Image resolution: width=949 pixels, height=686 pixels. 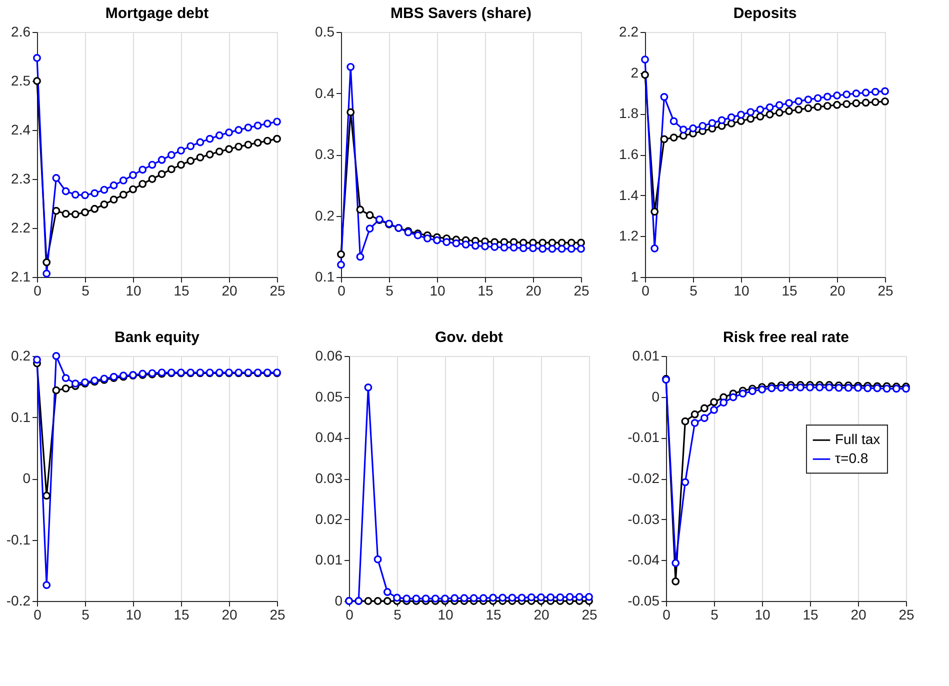 What do you see at coordinates (329, 396) in the screenshot?
I see `y-tick-label: 0.05` at bounding box center [329, 396].